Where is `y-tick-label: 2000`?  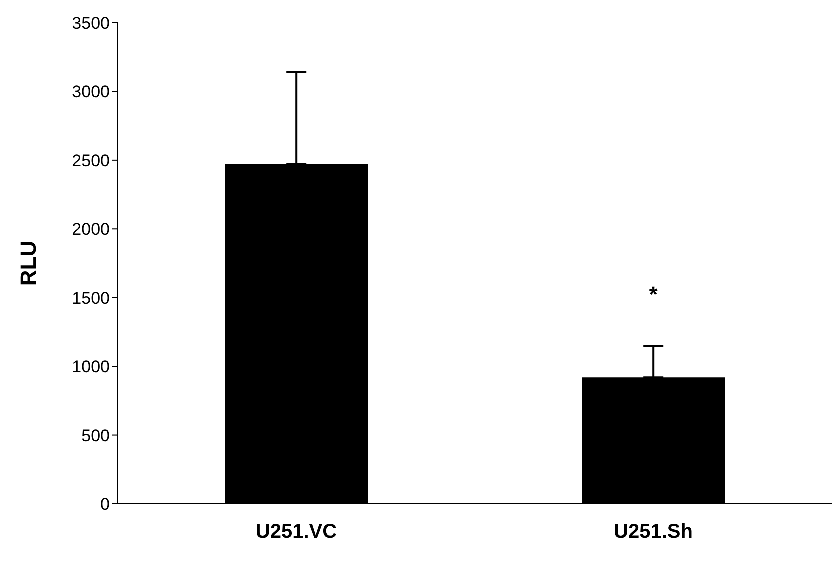 y-tick-label: 2000 is located at coordinates (91, 230).